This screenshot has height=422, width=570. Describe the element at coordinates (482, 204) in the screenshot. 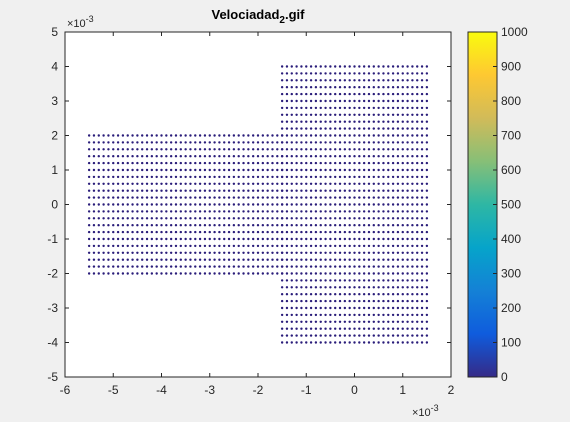

I see `colorbar` at that location.